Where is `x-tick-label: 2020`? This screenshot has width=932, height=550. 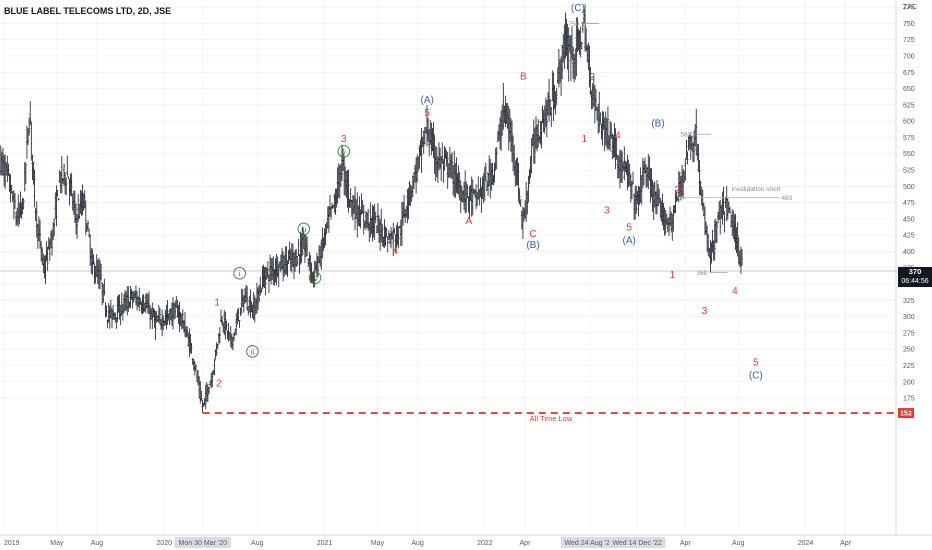
x-tick-label: 2020 is located at coordinates (165, 543).